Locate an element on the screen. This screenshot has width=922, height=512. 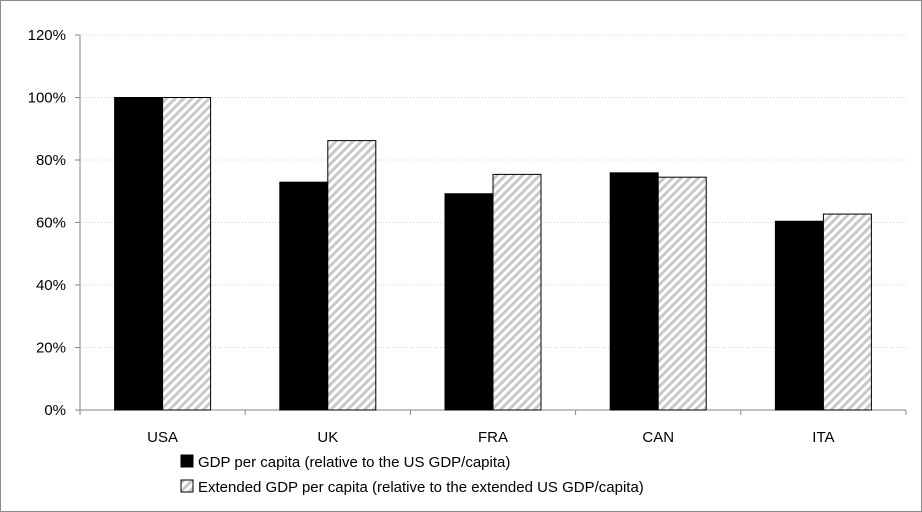
y-tick-label: 60% is located at coordinates (51, 223).